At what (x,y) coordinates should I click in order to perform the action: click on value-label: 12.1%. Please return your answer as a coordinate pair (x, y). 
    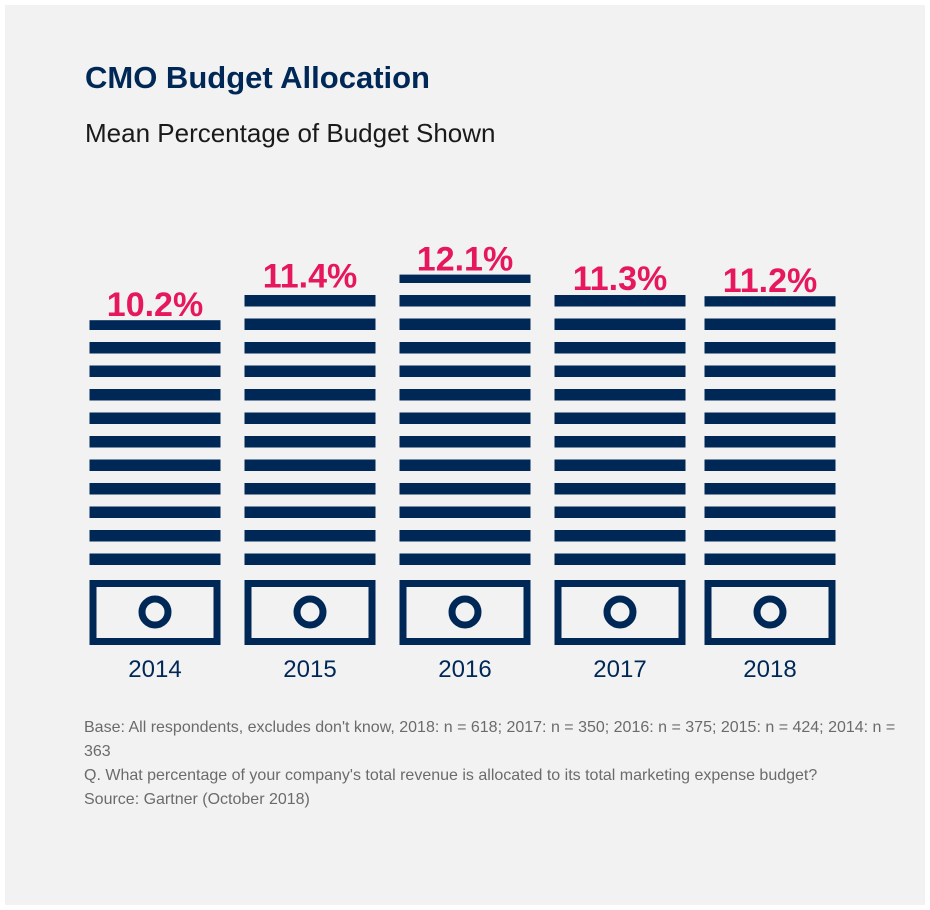
    Looking at the image, I should click on (465, 260).